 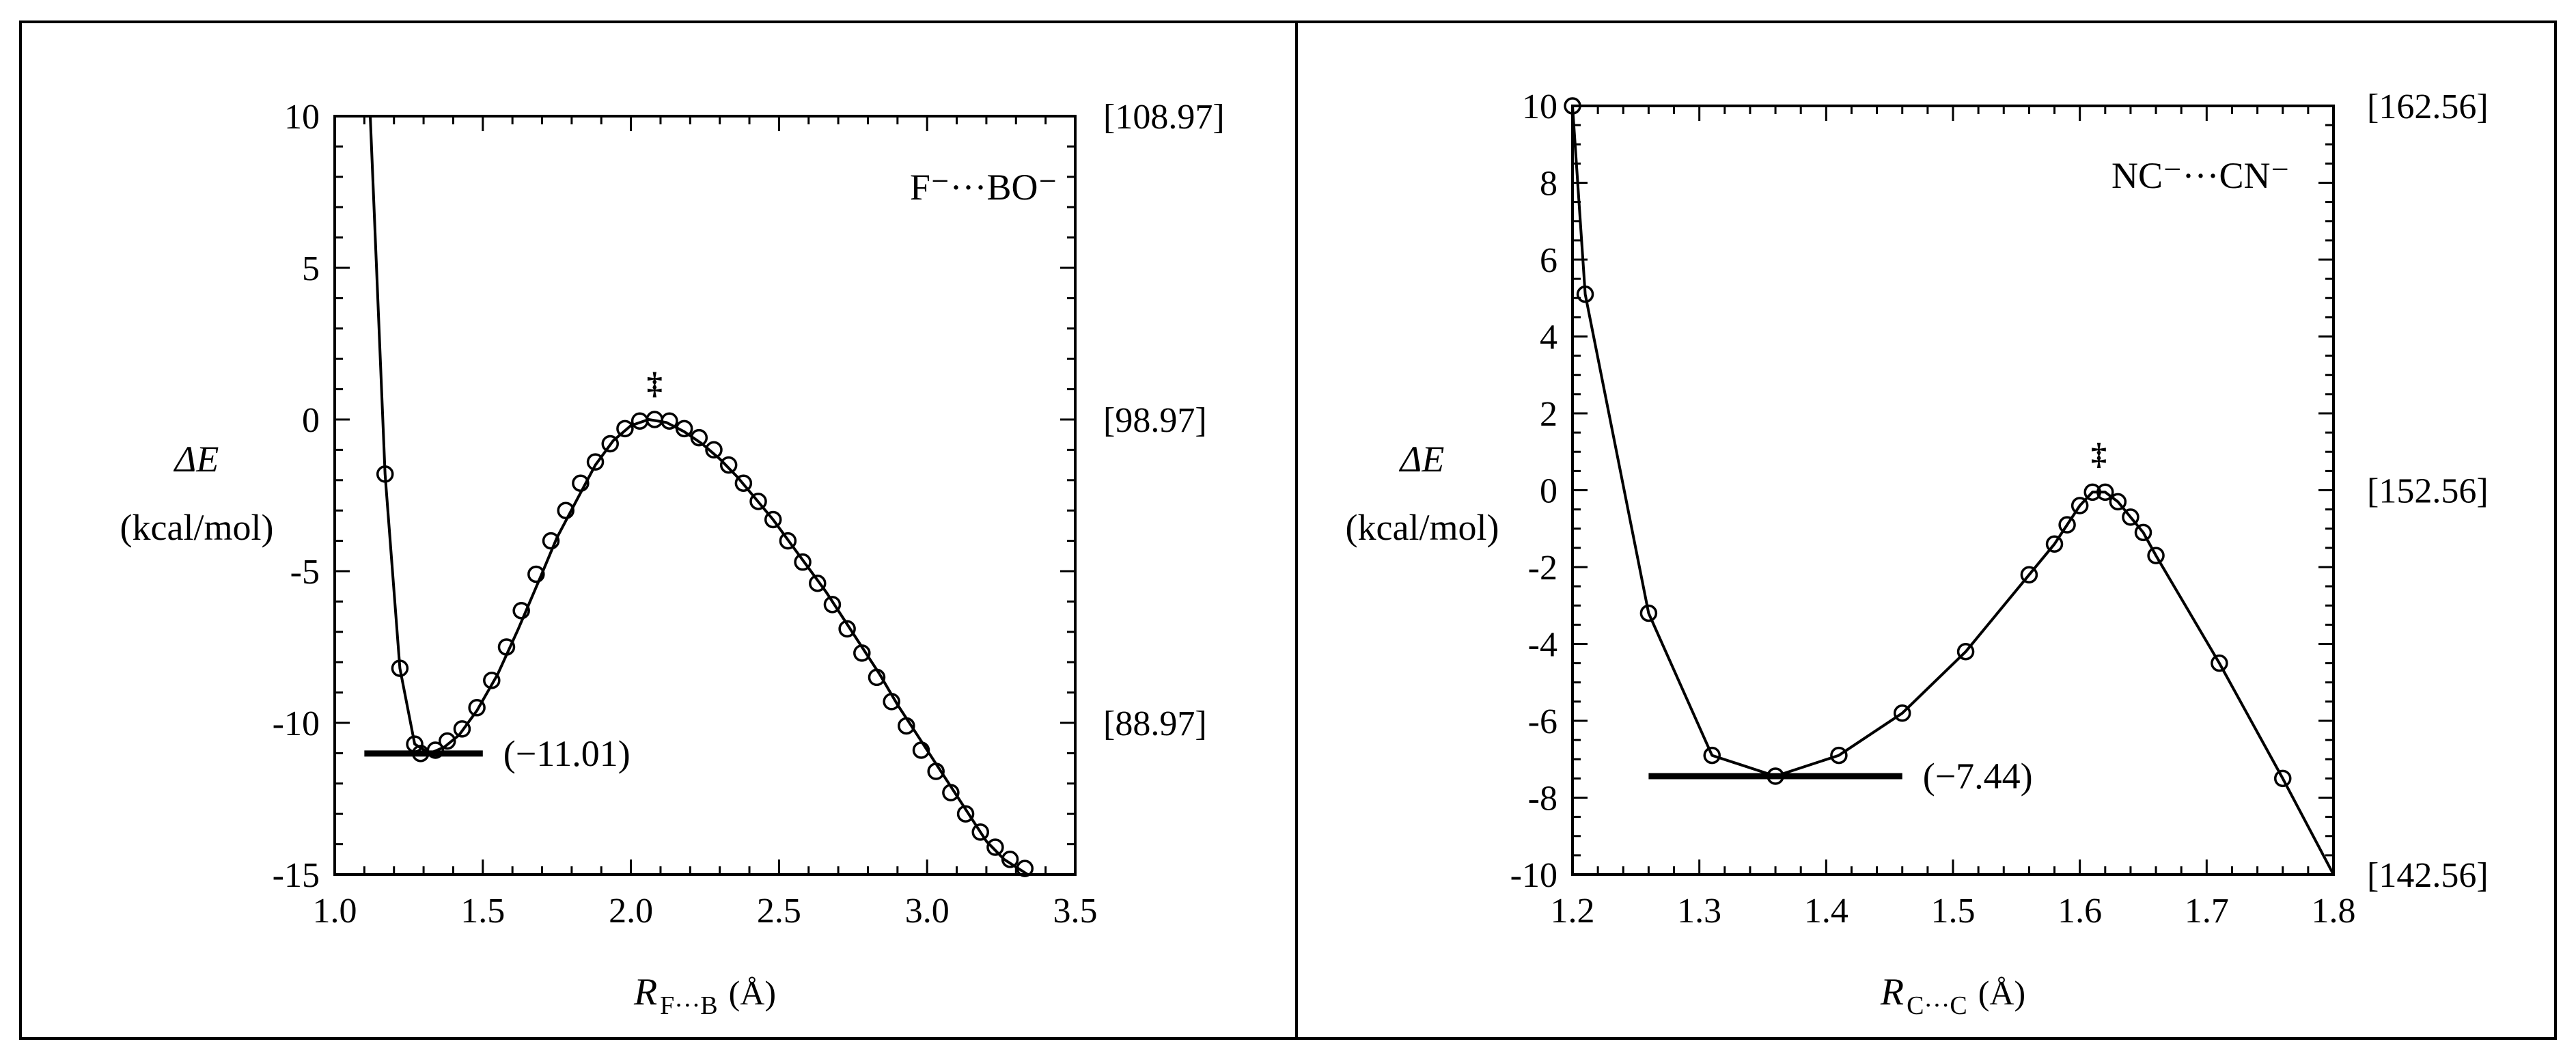 What do you see at coordinates (297, 875) in the screenshot?
I see `y-tick-label: -15` at bounding box center [297, 875].